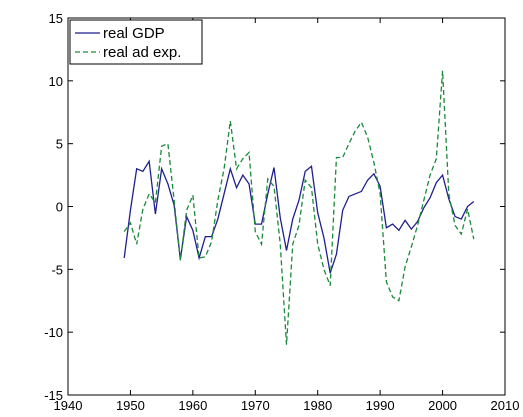  What do you see at coordinates (317, 405) in the screenshot?
I see `x-tick-label: 1980` at bounding box center [317, 405].